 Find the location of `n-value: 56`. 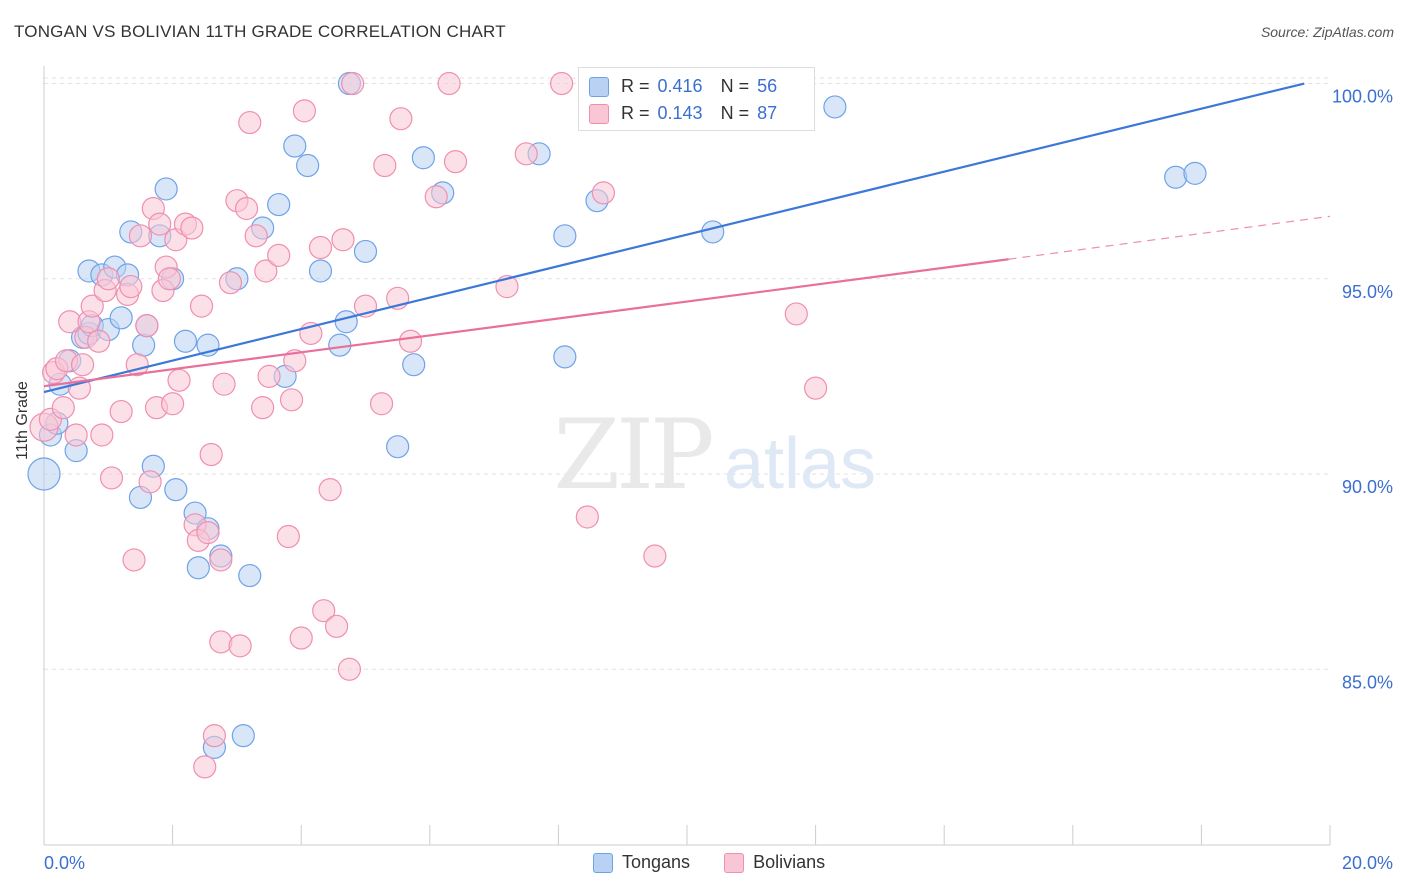

n-value: 56 is located at coordinates (767, 86).